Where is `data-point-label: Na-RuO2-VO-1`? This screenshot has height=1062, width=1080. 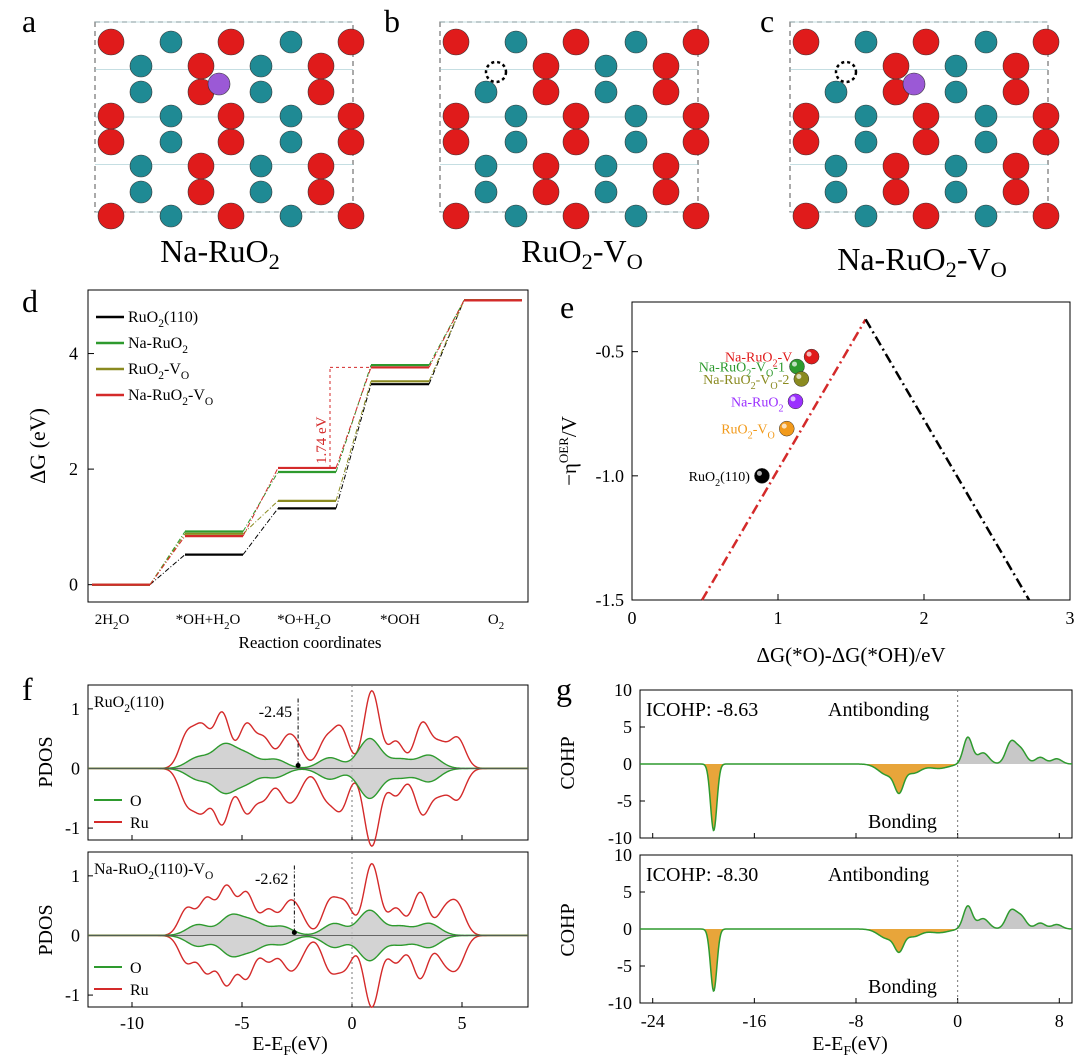
data-point-label: Na-RuO2-VO-1 is located at coordinates (742, 370).